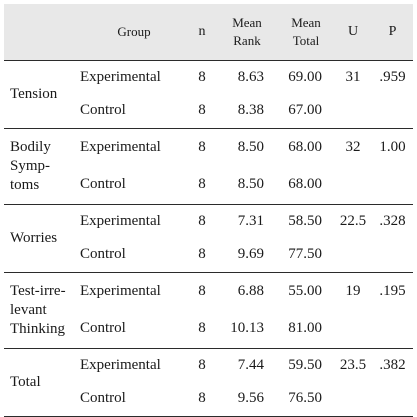 The width and height of the screenshot is (417, 417). What do you see at coordinates (30, 165) in the screenshot?
I see `category-label: Bodily Symp- toms` at bounding box center [30, 165].